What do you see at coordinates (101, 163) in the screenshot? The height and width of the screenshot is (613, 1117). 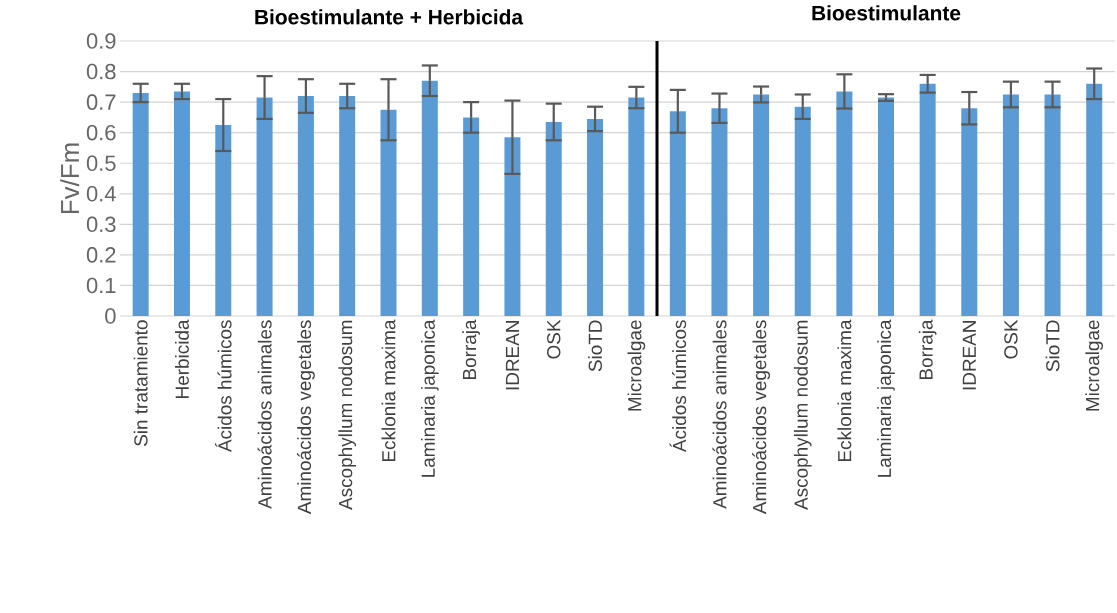 I see `y-tick-label: 0.5` at bounding box center [101, 163].